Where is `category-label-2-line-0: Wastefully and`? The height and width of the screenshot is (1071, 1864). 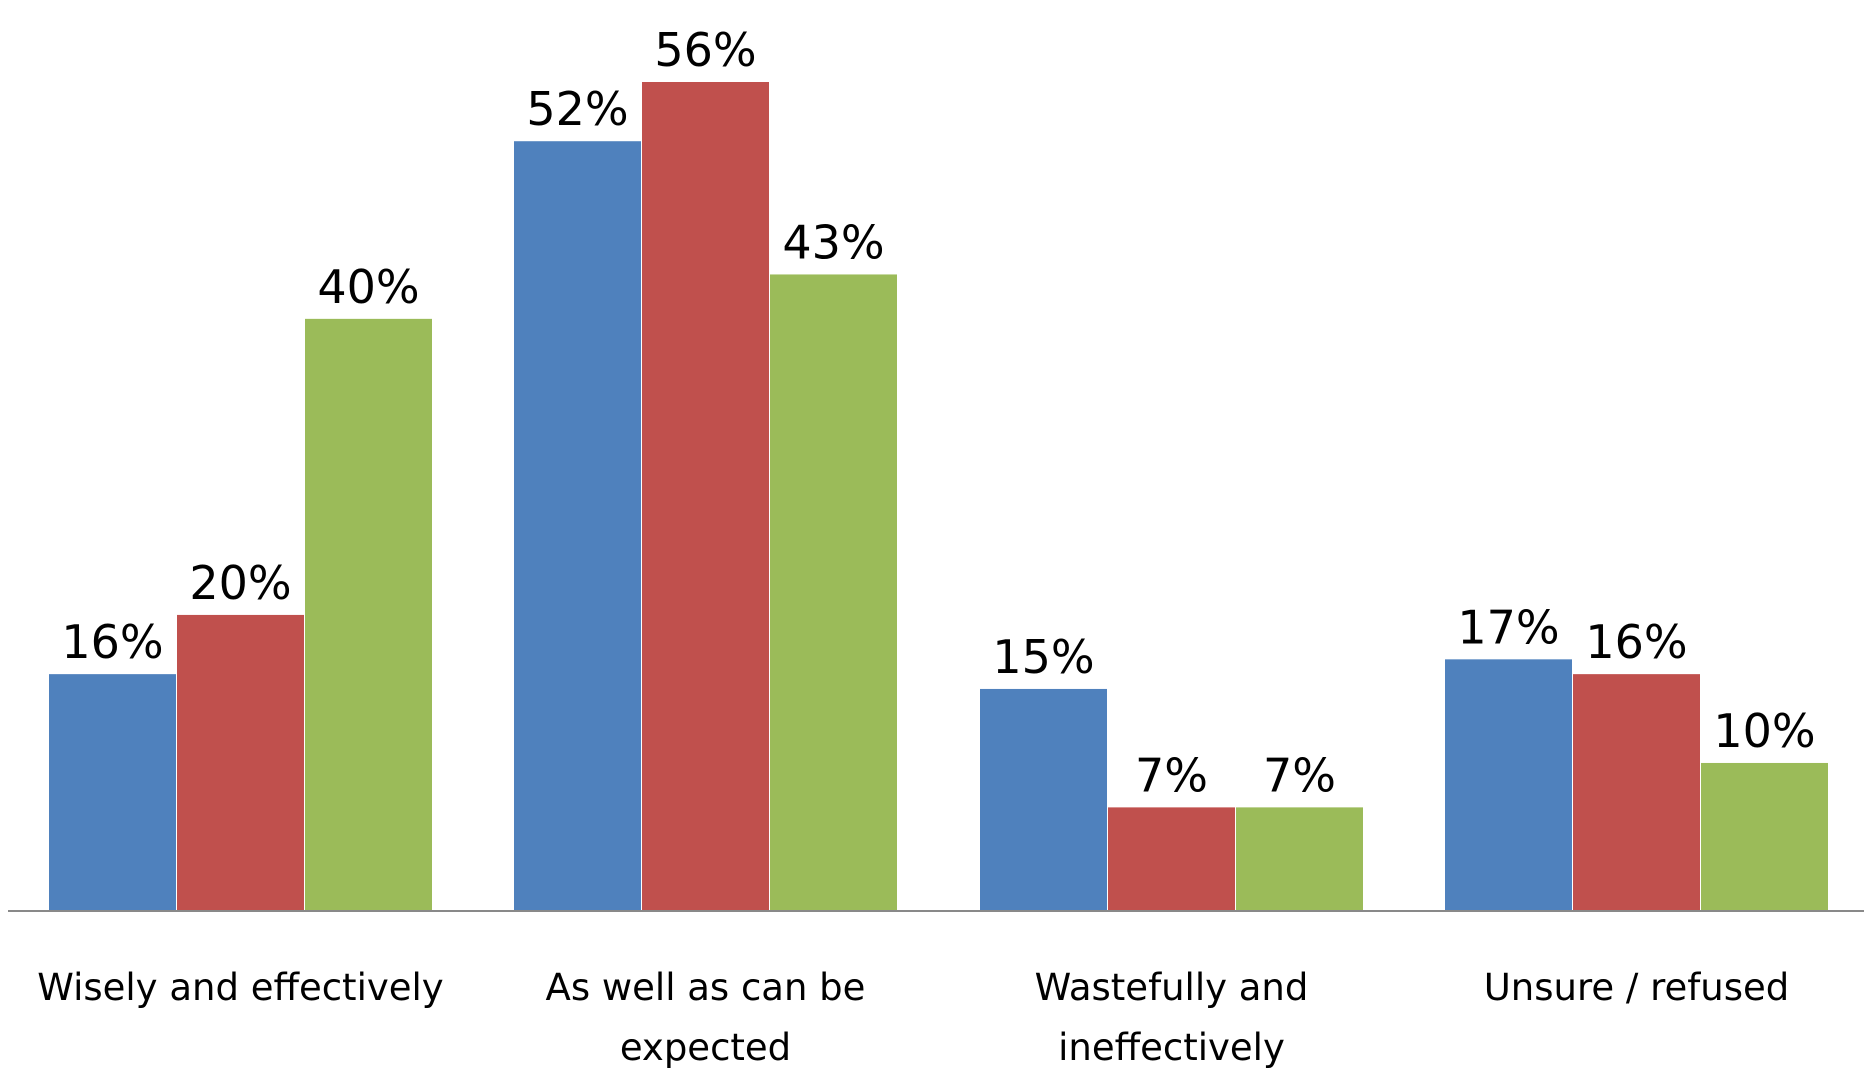
category-label-2-line-0: Wastefully and is located at coordinates (1172, 987).